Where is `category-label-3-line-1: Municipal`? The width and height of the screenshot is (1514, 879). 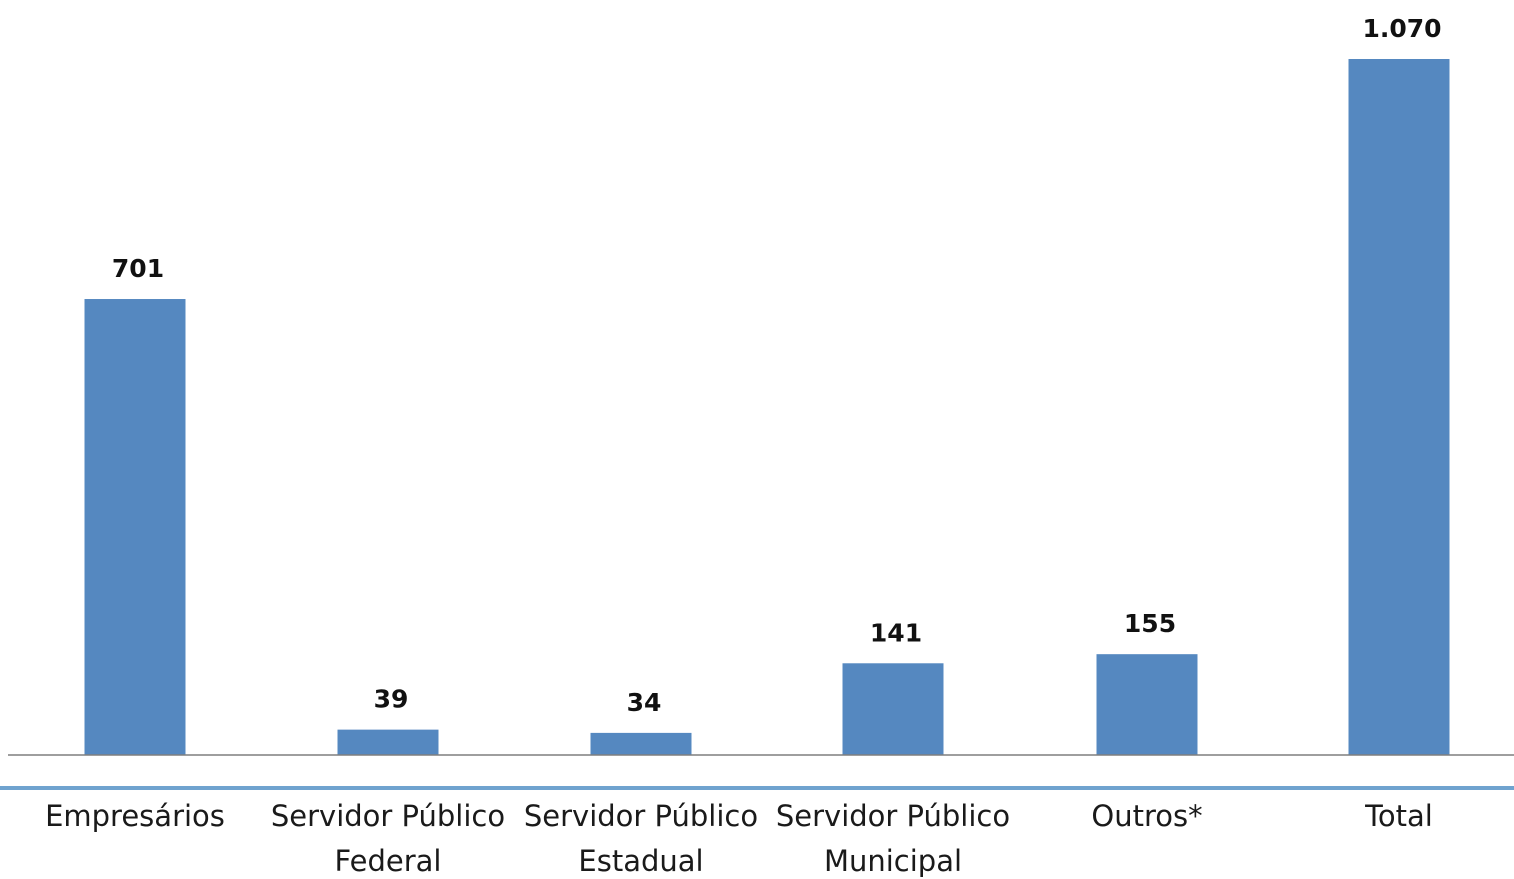 category-label-3-line-1: Municipal is located at coordinates (893, 861).